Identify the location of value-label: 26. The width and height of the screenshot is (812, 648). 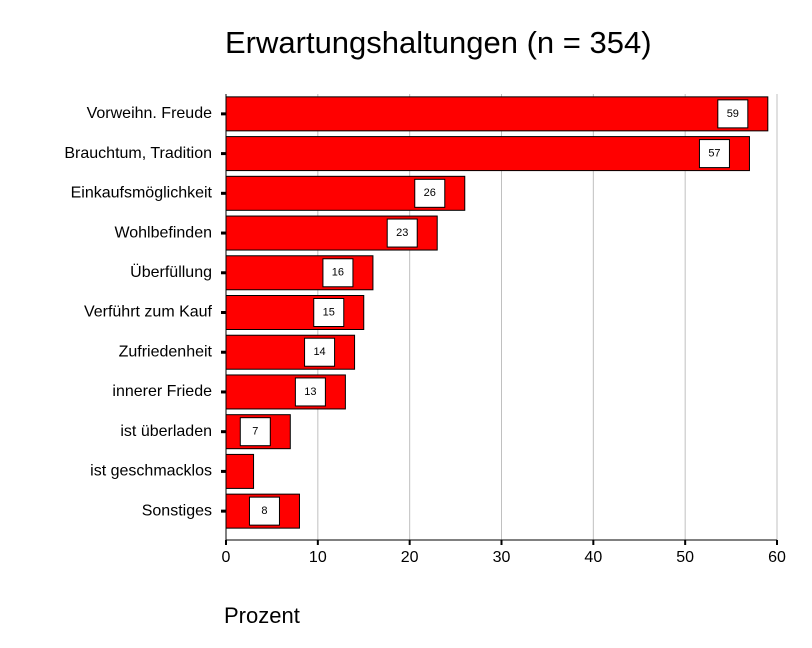
(430, 193).